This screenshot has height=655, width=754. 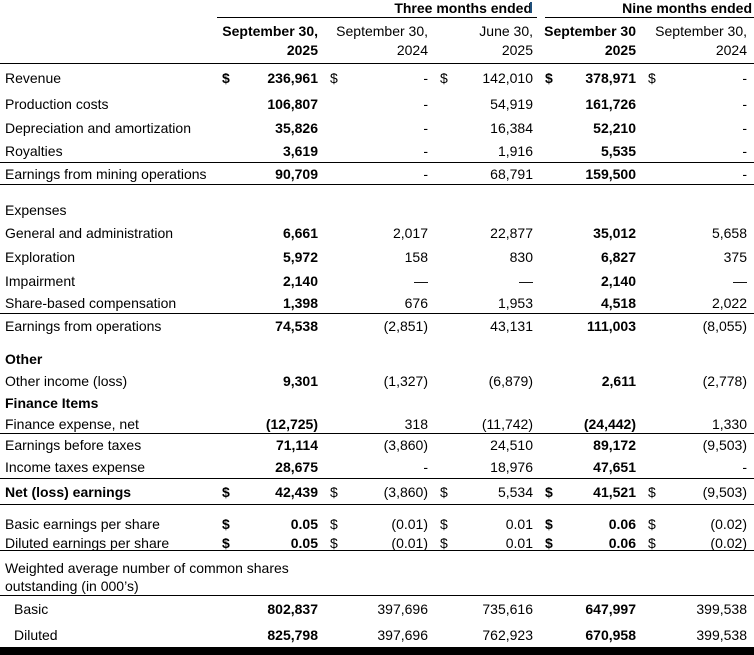 What do you see at coordinates (591, 445) in the screenshot?
I see `value-cell: 89,172` at bounding box center [591, 445].